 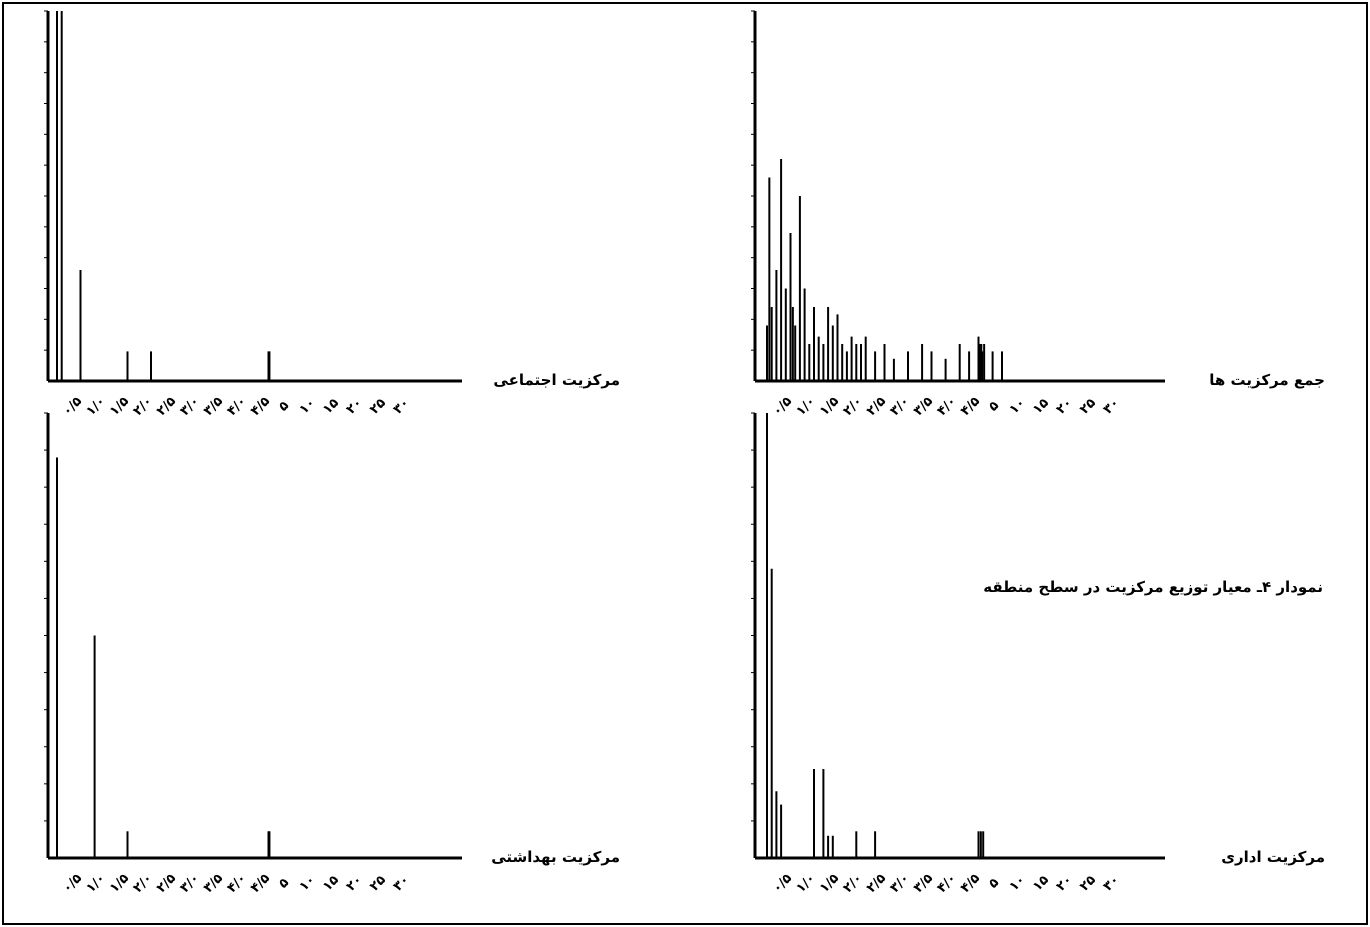 I want to click on panel-label: مرکزیت بهداشتی, so click(x=555, y=857).